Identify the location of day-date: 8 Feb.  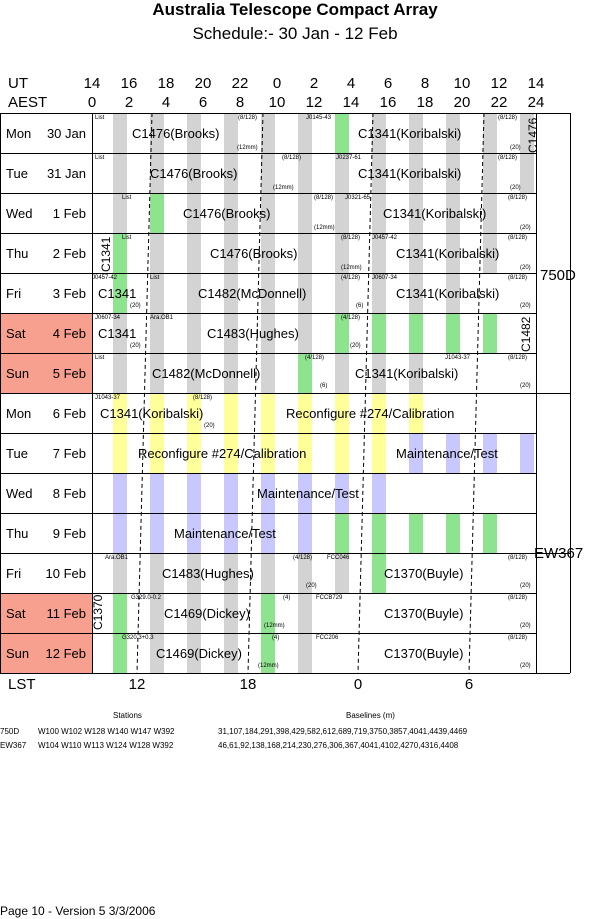
(69, 493).